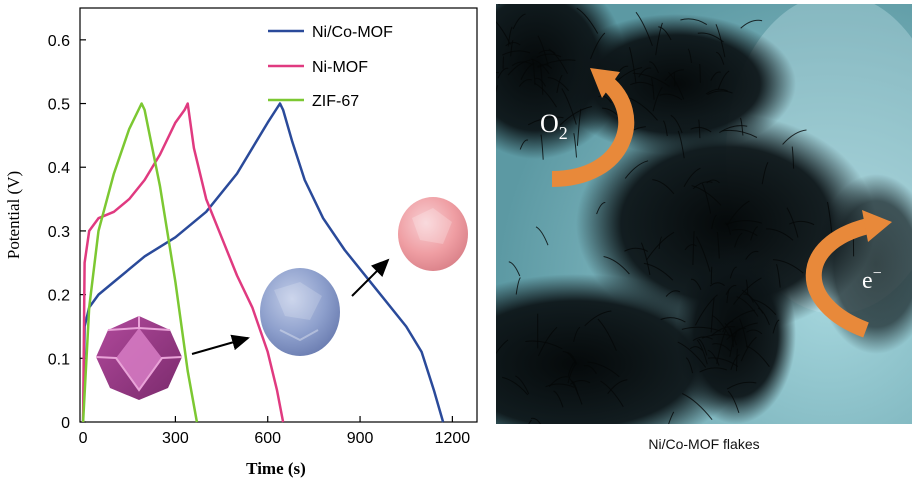 Image resolution: width=916 pixels, height=487 pixels. What do you see at coordinates (433, 234) in the screenshot?
I see `nicomof-sphere-illustration` at bounding box center [433, 234].